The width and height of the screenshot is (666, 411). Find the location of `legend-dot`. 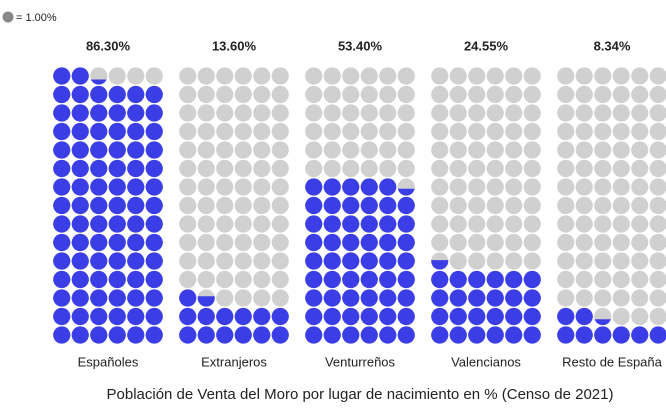

legend-dot is located at coordinates (8, 17).